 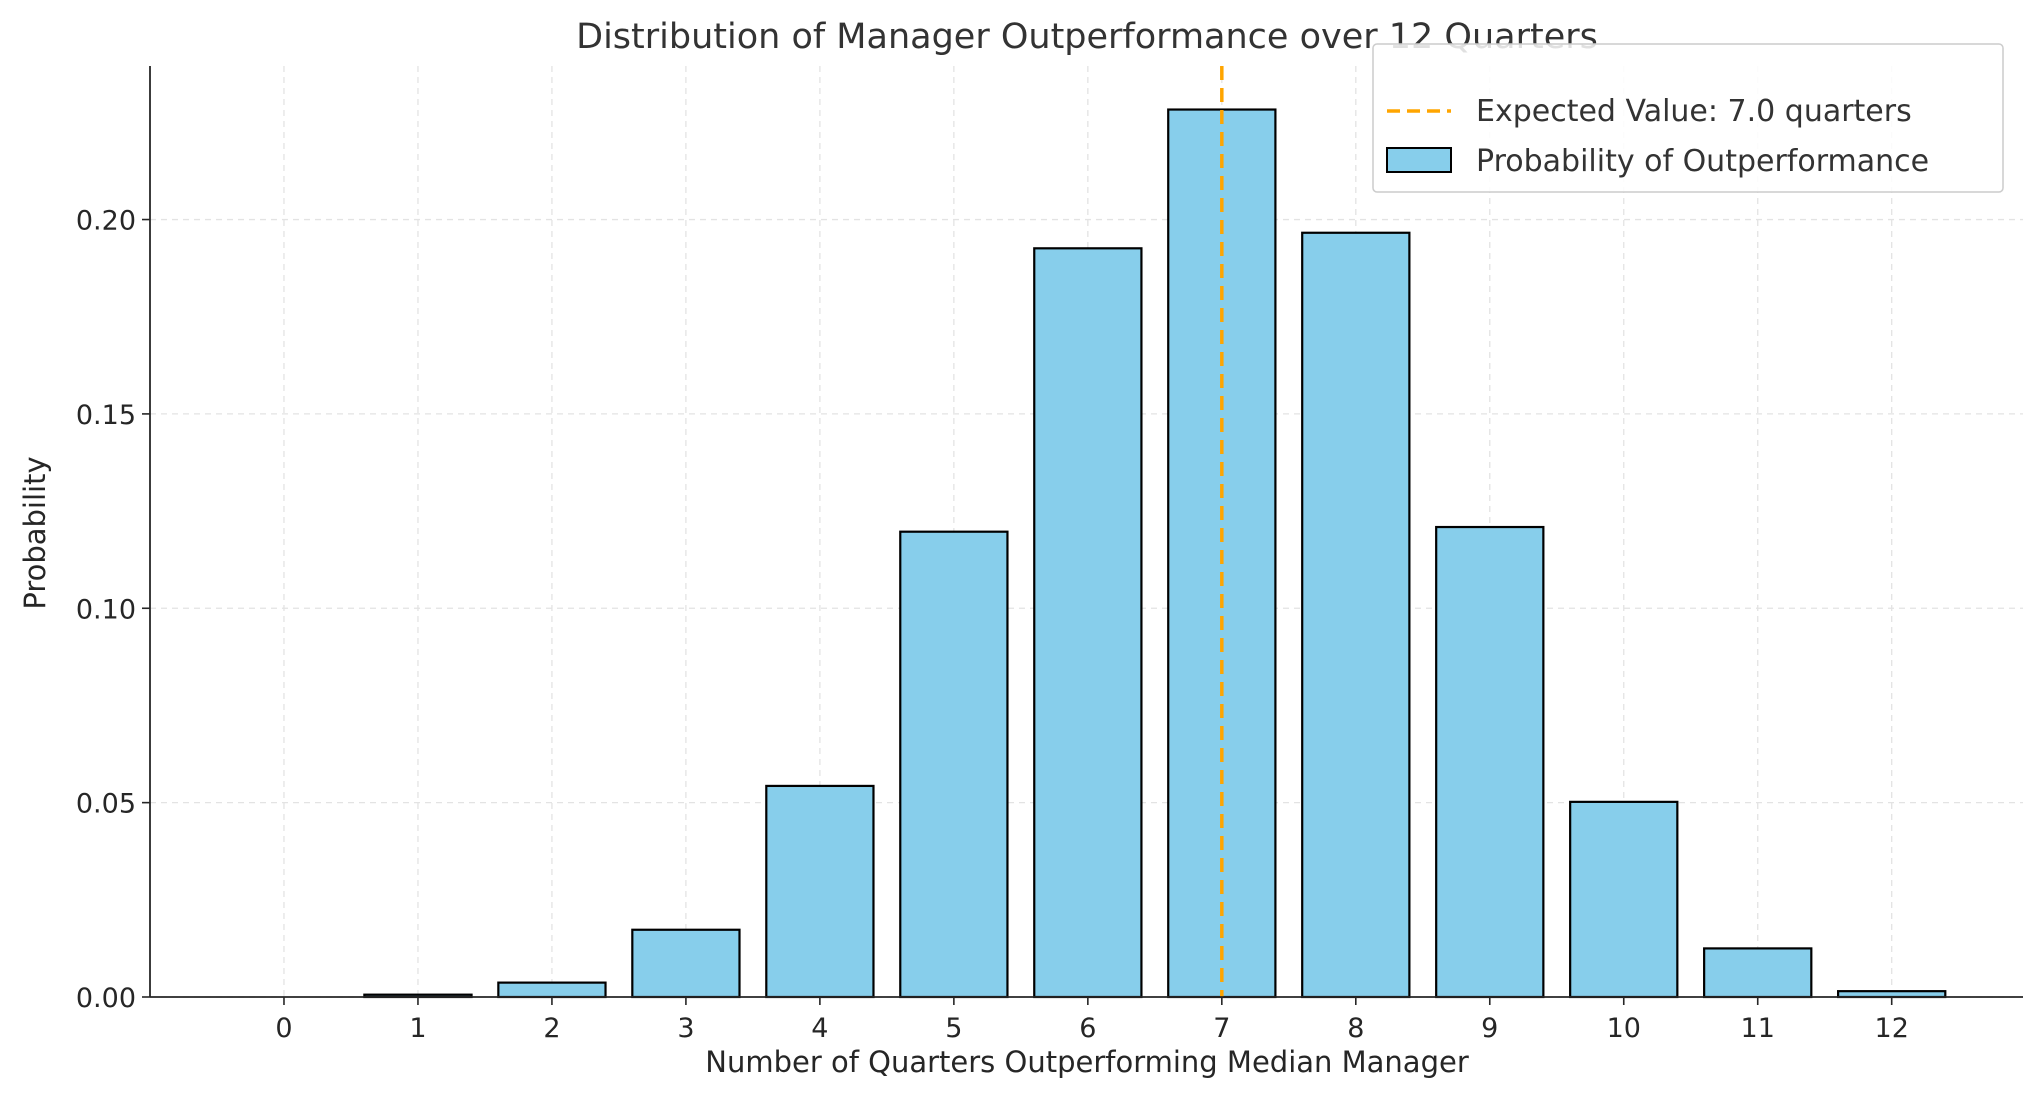 What do you see at coordinates (106, 415) in the screenshot?
I see `y-tick-label: 0.15` at bounding box center [106, 415].